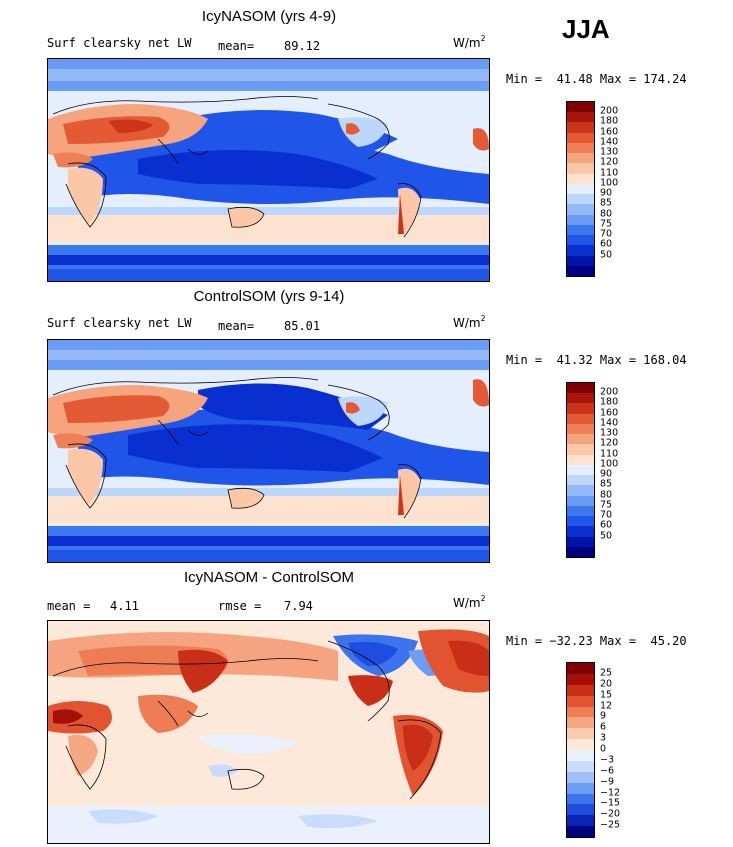 This screenshot has width=733, height=847. I want to click on panel-1-mean-label: mean=, so click(236, 46).